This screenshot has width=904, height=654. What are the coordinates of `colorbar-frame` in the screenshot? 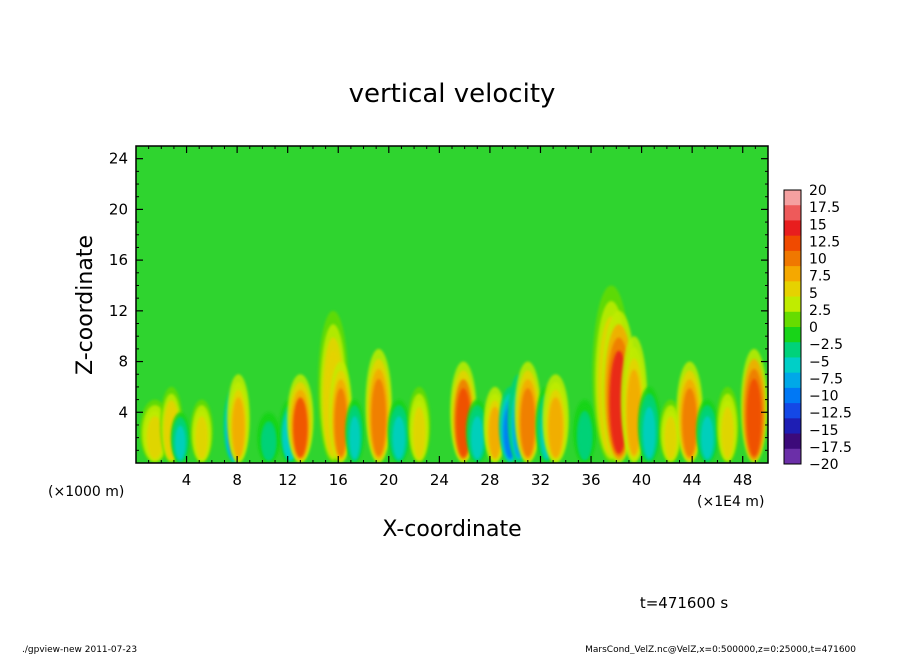 It's located at (792, 327).